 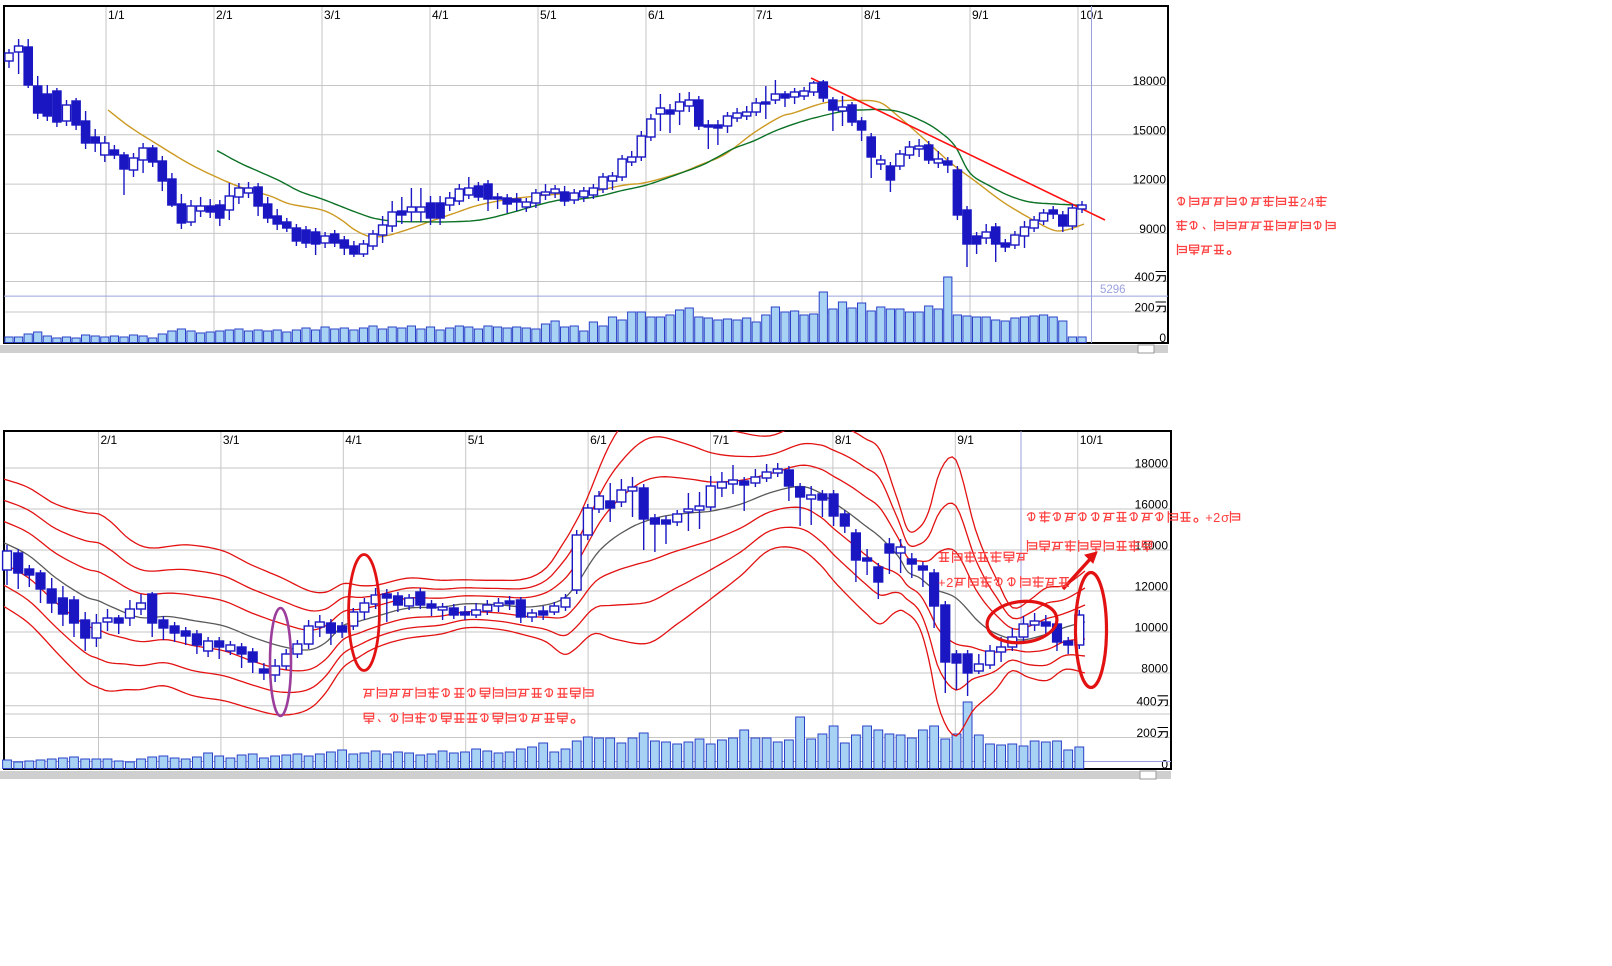 I want to click on svg-text: 10000, so click(x=1152, y=628).